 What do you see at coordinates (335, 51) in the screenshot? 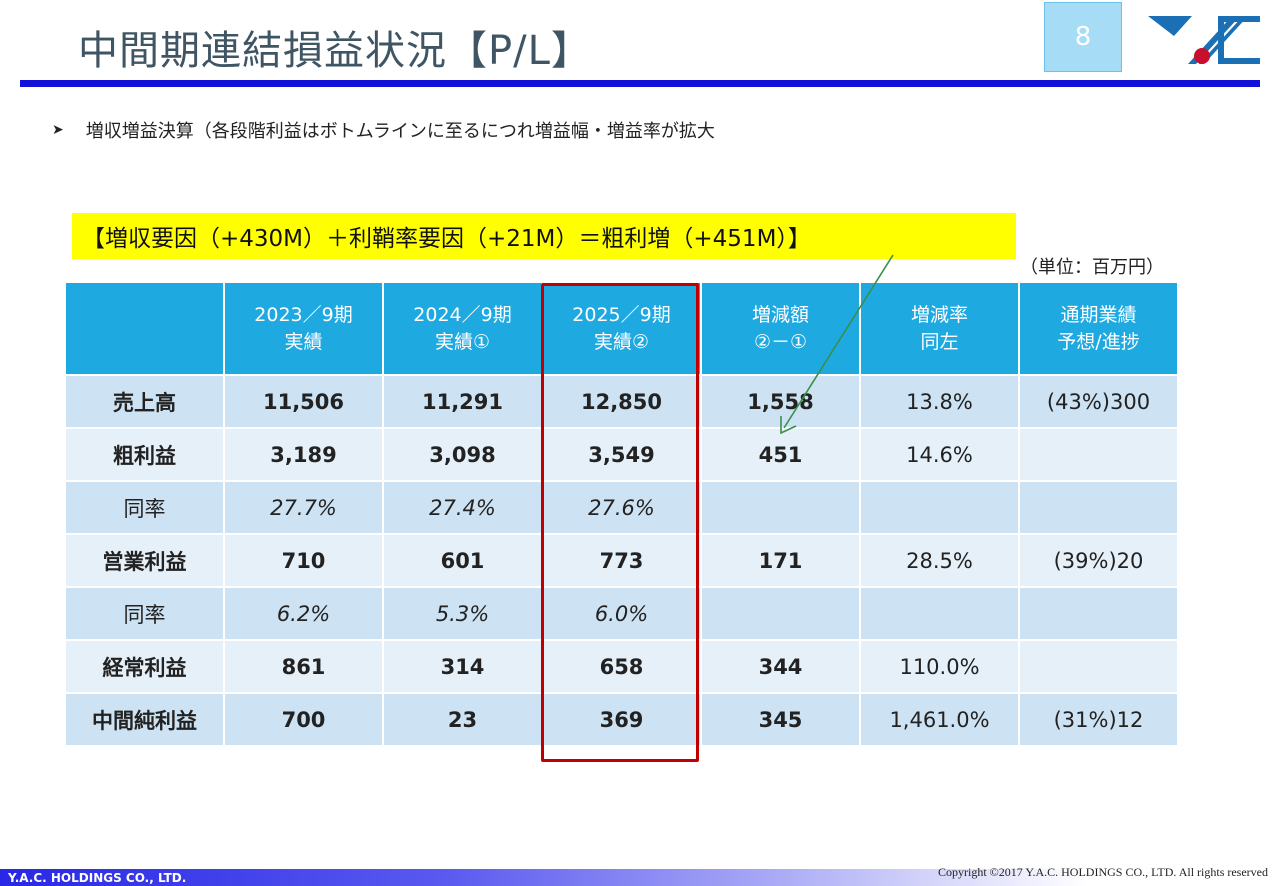
I see `page-title: 中間期連結損益状況【P/L】` at bounding box center [335, 51].